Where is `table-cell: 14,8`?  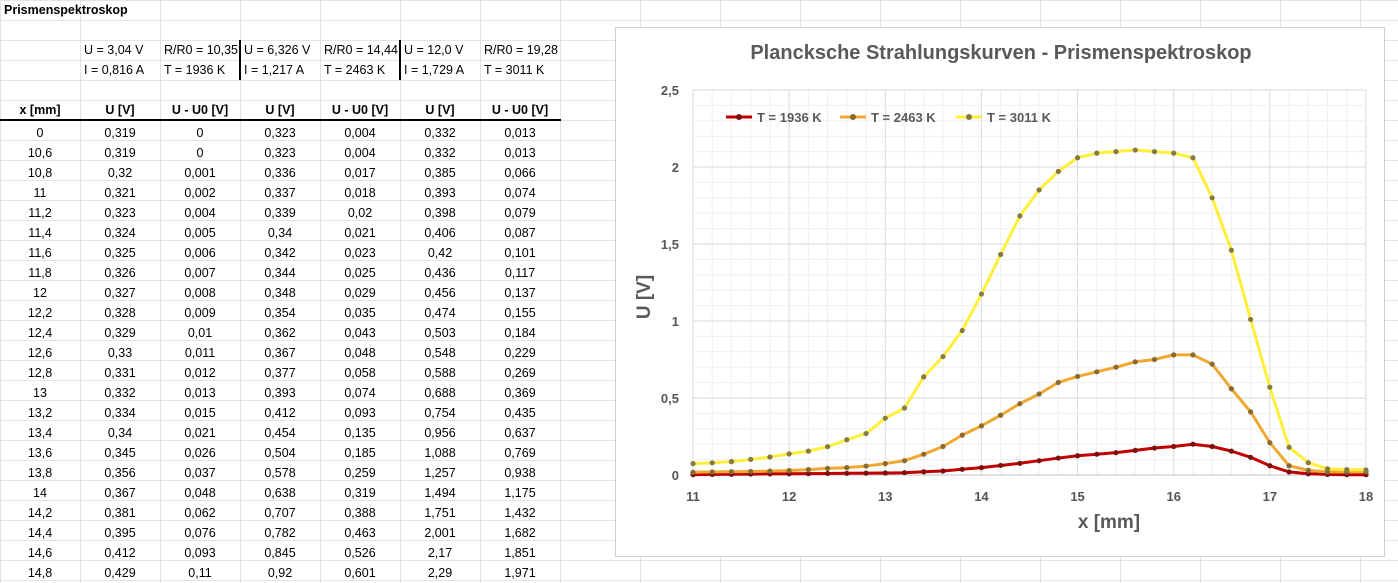
table-cell: 14,8 is located at coordinates (40, 573).